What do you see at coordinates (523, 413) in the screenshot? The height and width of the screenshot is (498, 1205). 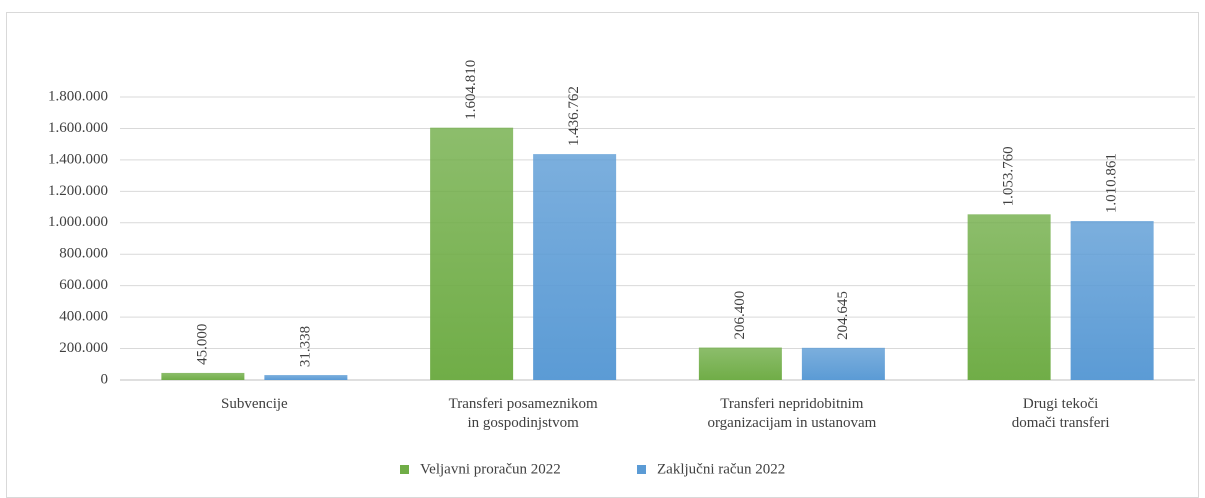 I see `x-tick-label: Transferi posameznikom in gospodinjstvom` at bounding box center [523, 413].